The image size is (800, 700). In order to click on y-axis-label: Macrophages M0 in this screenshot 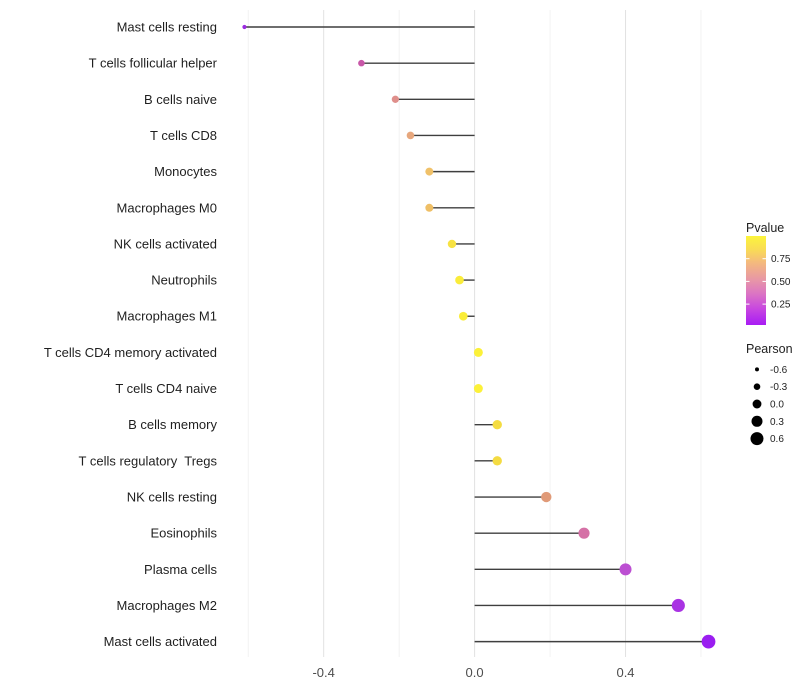, I will do `click(167, 207)`.